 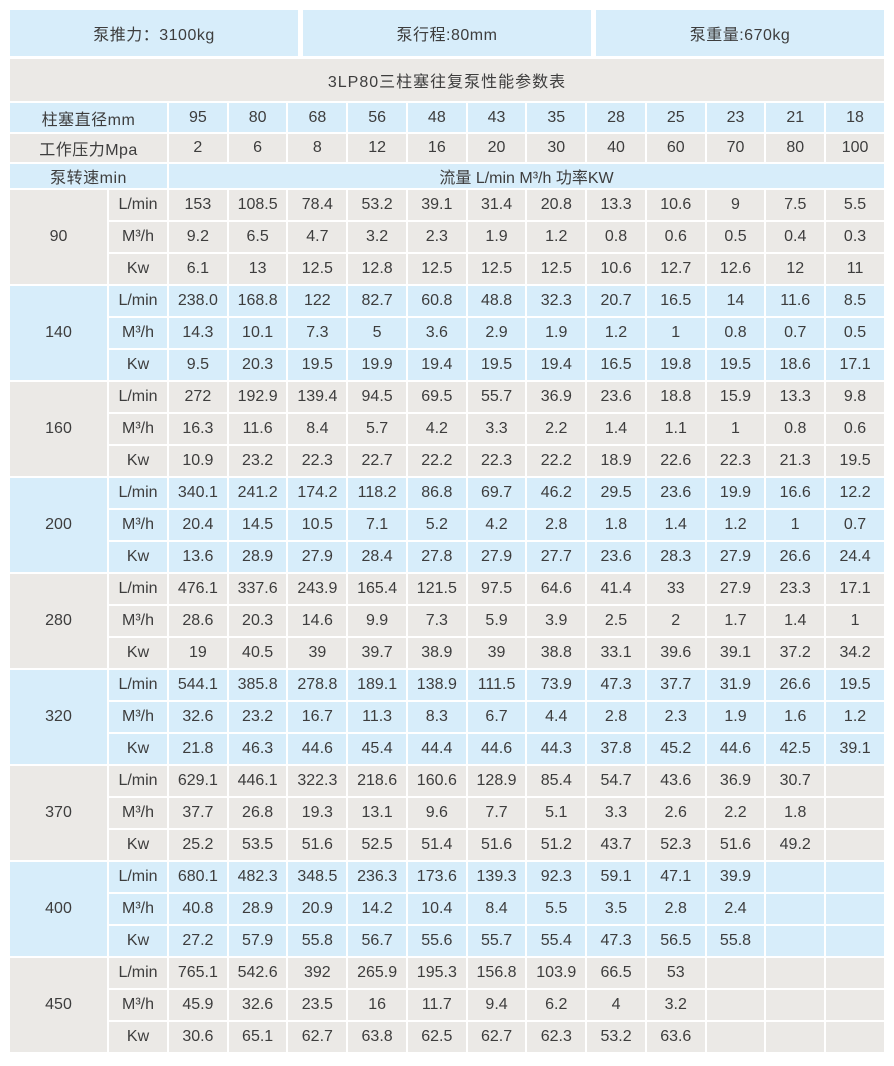 I want to click on value-cell: 46.3, so click(x=257, y=749).